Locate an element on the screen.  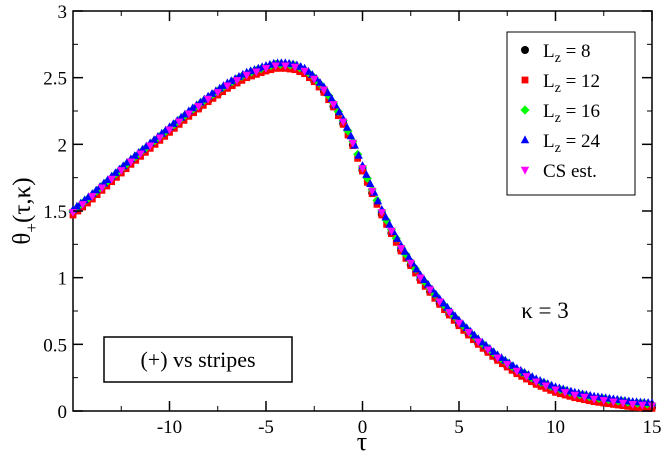
y-tick-label: 2.5 is located at coordinates (55, 79).